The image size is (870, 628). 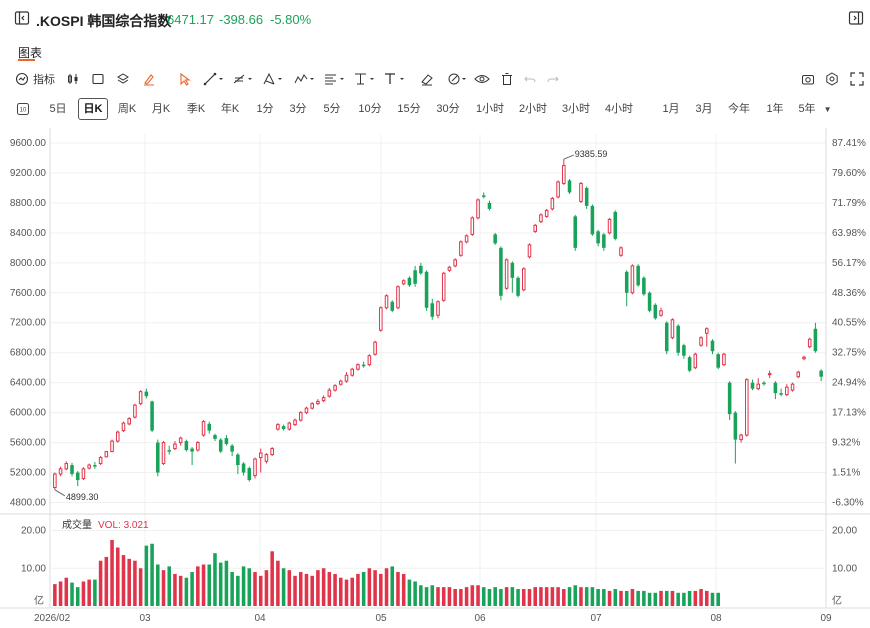 I want to click on candle-type-icon, so click(x=73, y=79).